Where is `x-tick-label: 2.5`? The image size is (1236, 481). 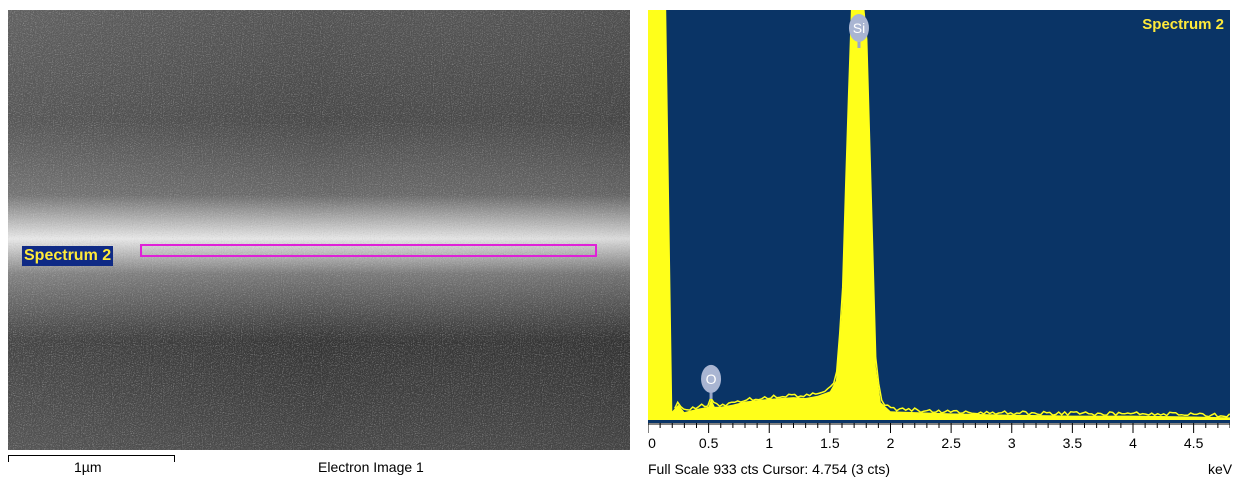 x-tick-label: 2.5 is located at coordinates (951, 443).